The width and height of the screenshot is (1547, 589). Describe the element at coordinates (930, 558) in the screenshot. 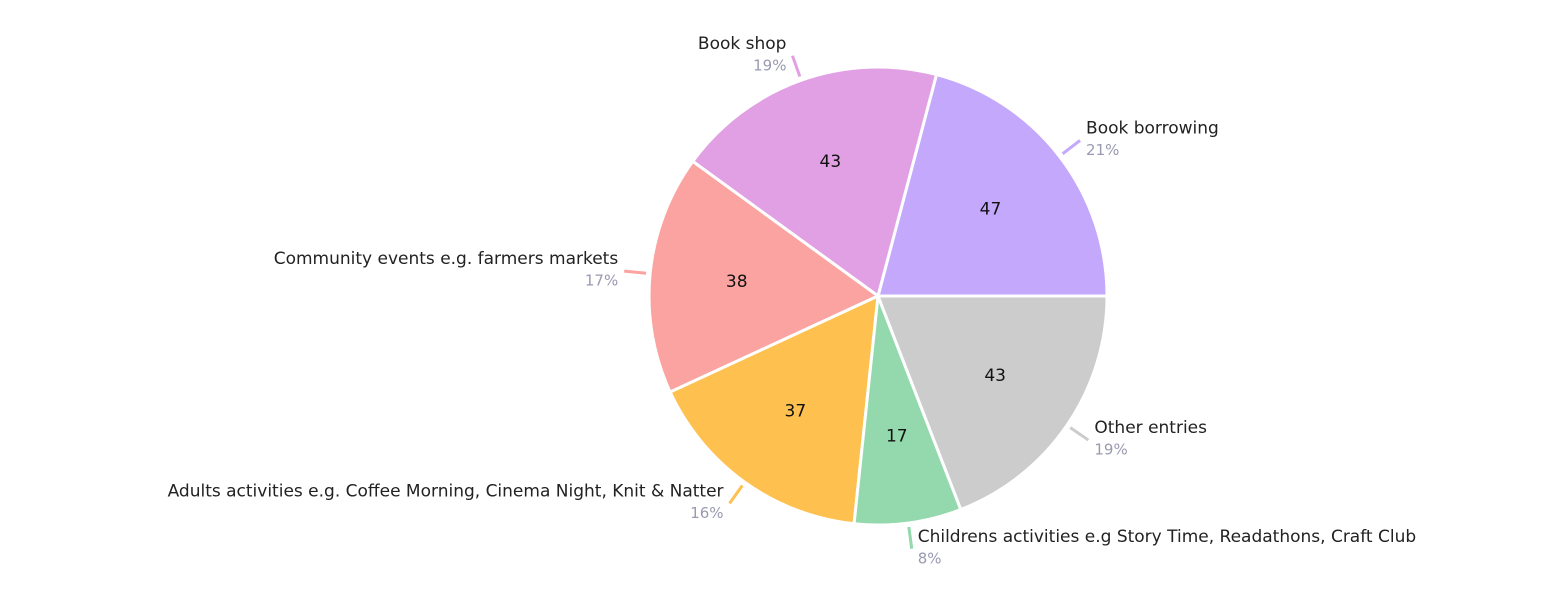

I see `percent-label: 8%` at that location.